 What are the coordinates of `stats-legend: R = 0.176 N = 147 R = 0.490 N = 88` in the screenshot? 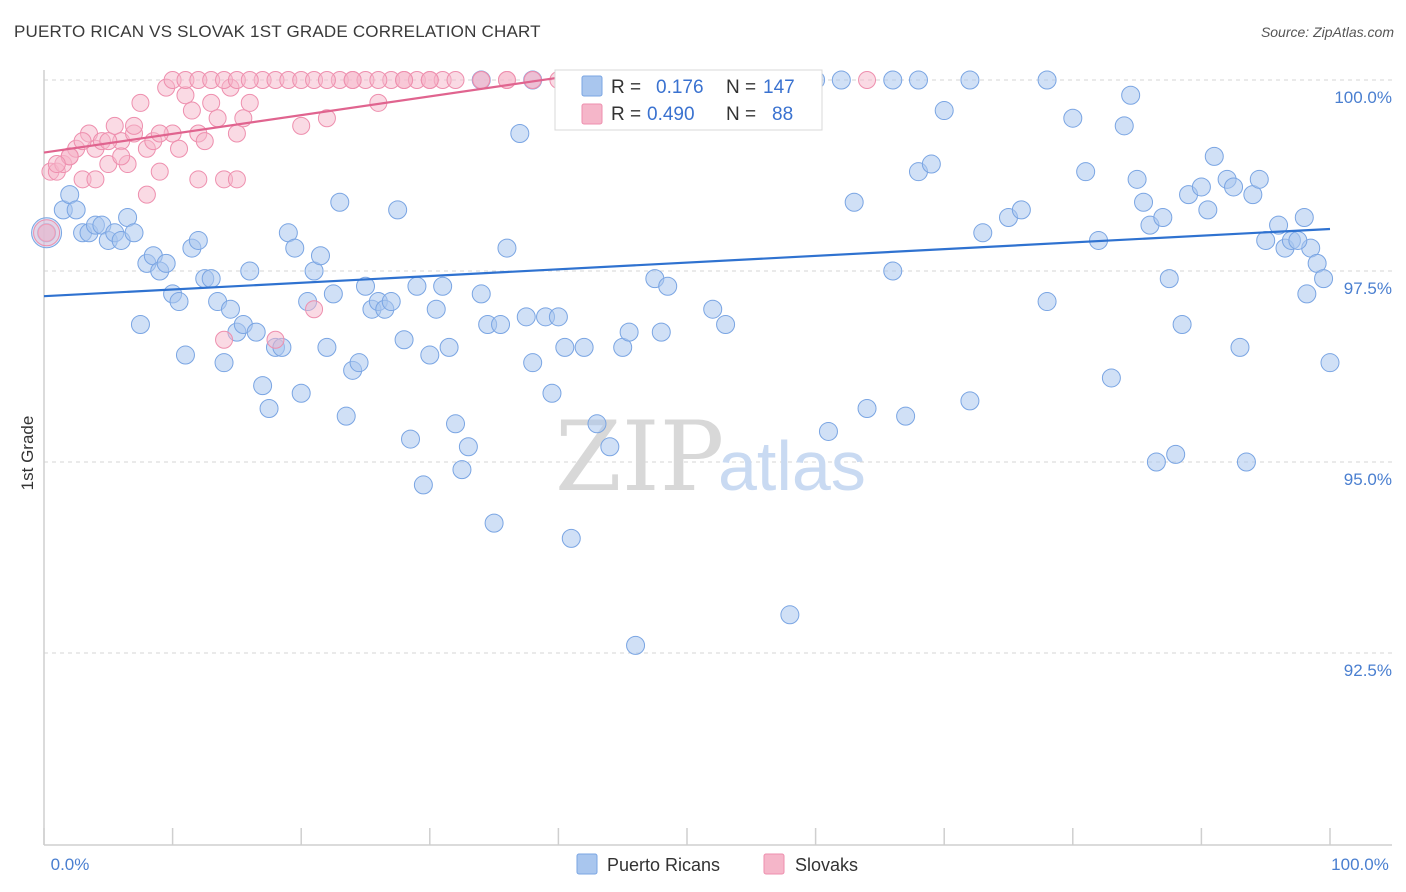 It's located at (688, 100).